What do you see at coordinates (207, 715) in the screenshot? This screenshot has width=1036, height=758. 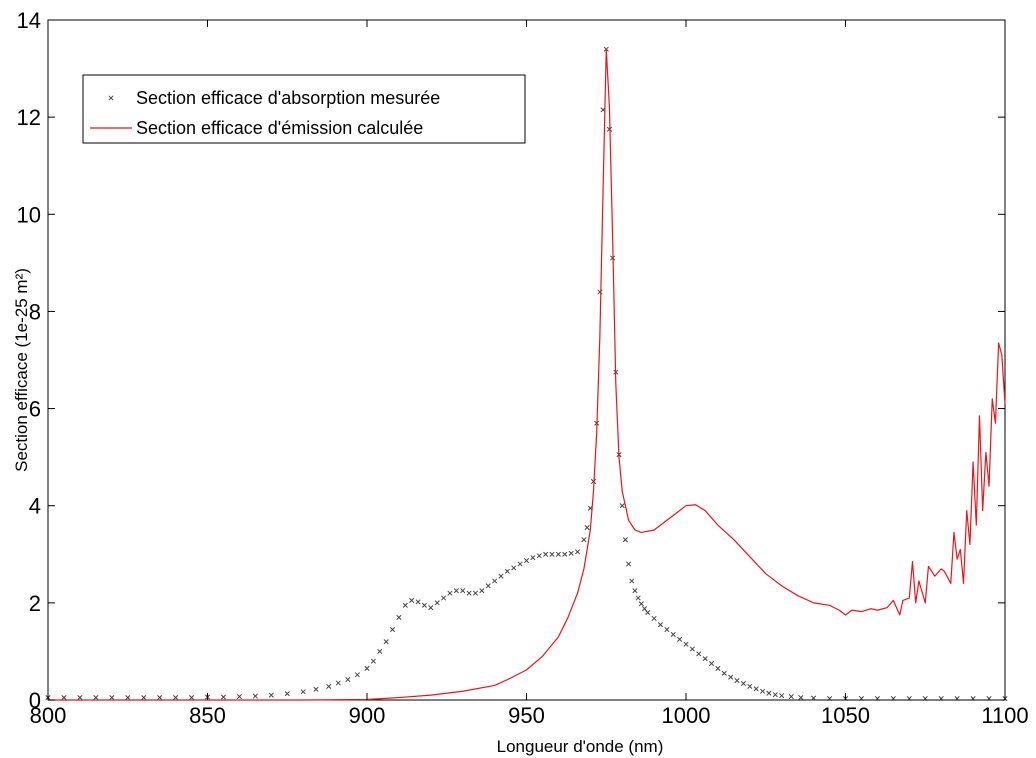 I see `x-tick-label: 850` at bounding box center [207, 715].